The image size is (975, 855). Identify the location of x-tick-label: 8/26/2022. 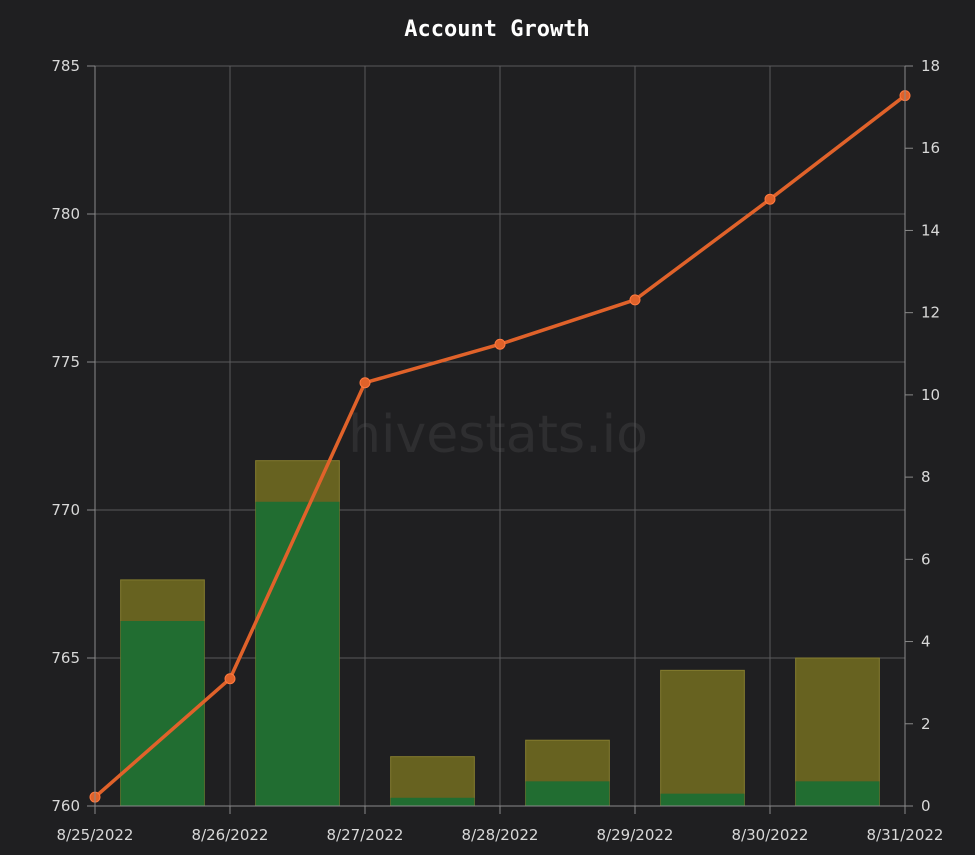
(230, 835).